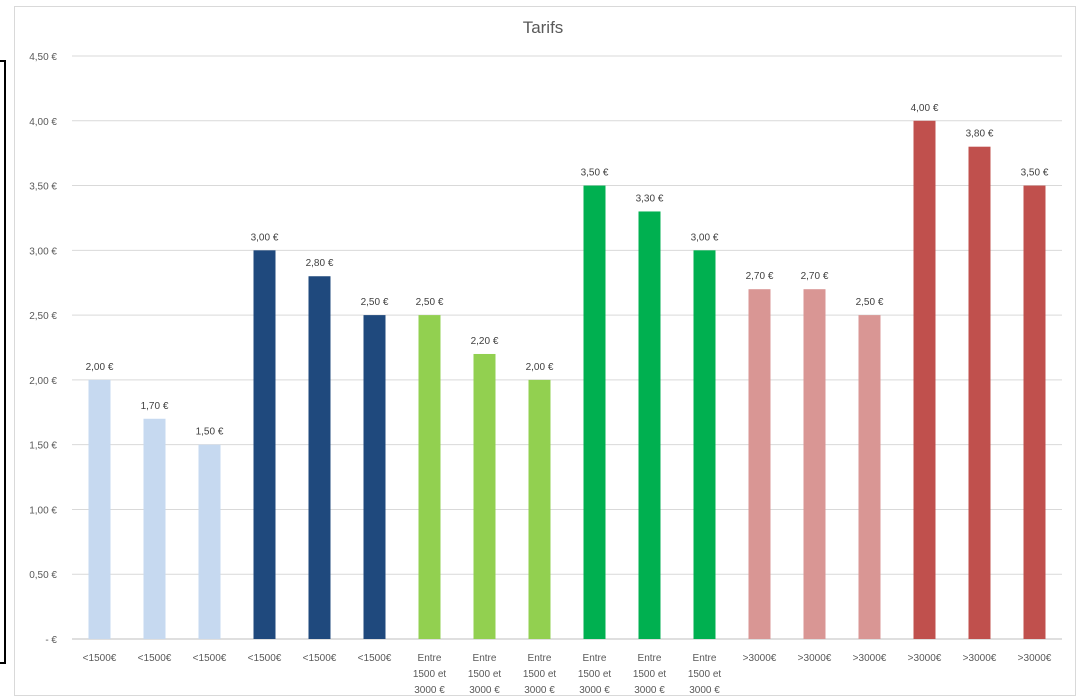 Image resolution: width=1086 pixels, height=699 pixels. I want to click on y-tick-label: 3,50 €, so click(43, 187).